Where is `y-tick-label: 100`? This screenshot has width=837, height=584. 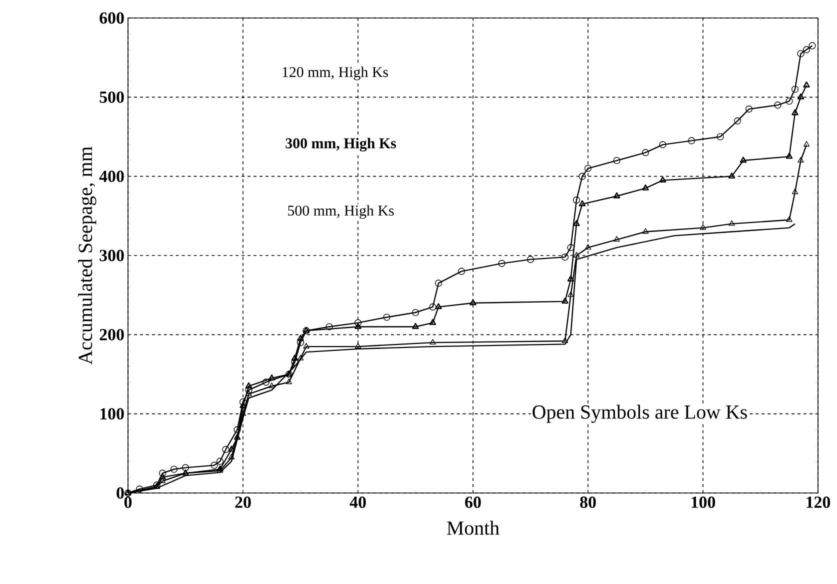 y-tick-label: 100 is located at coordinates (112, 414).